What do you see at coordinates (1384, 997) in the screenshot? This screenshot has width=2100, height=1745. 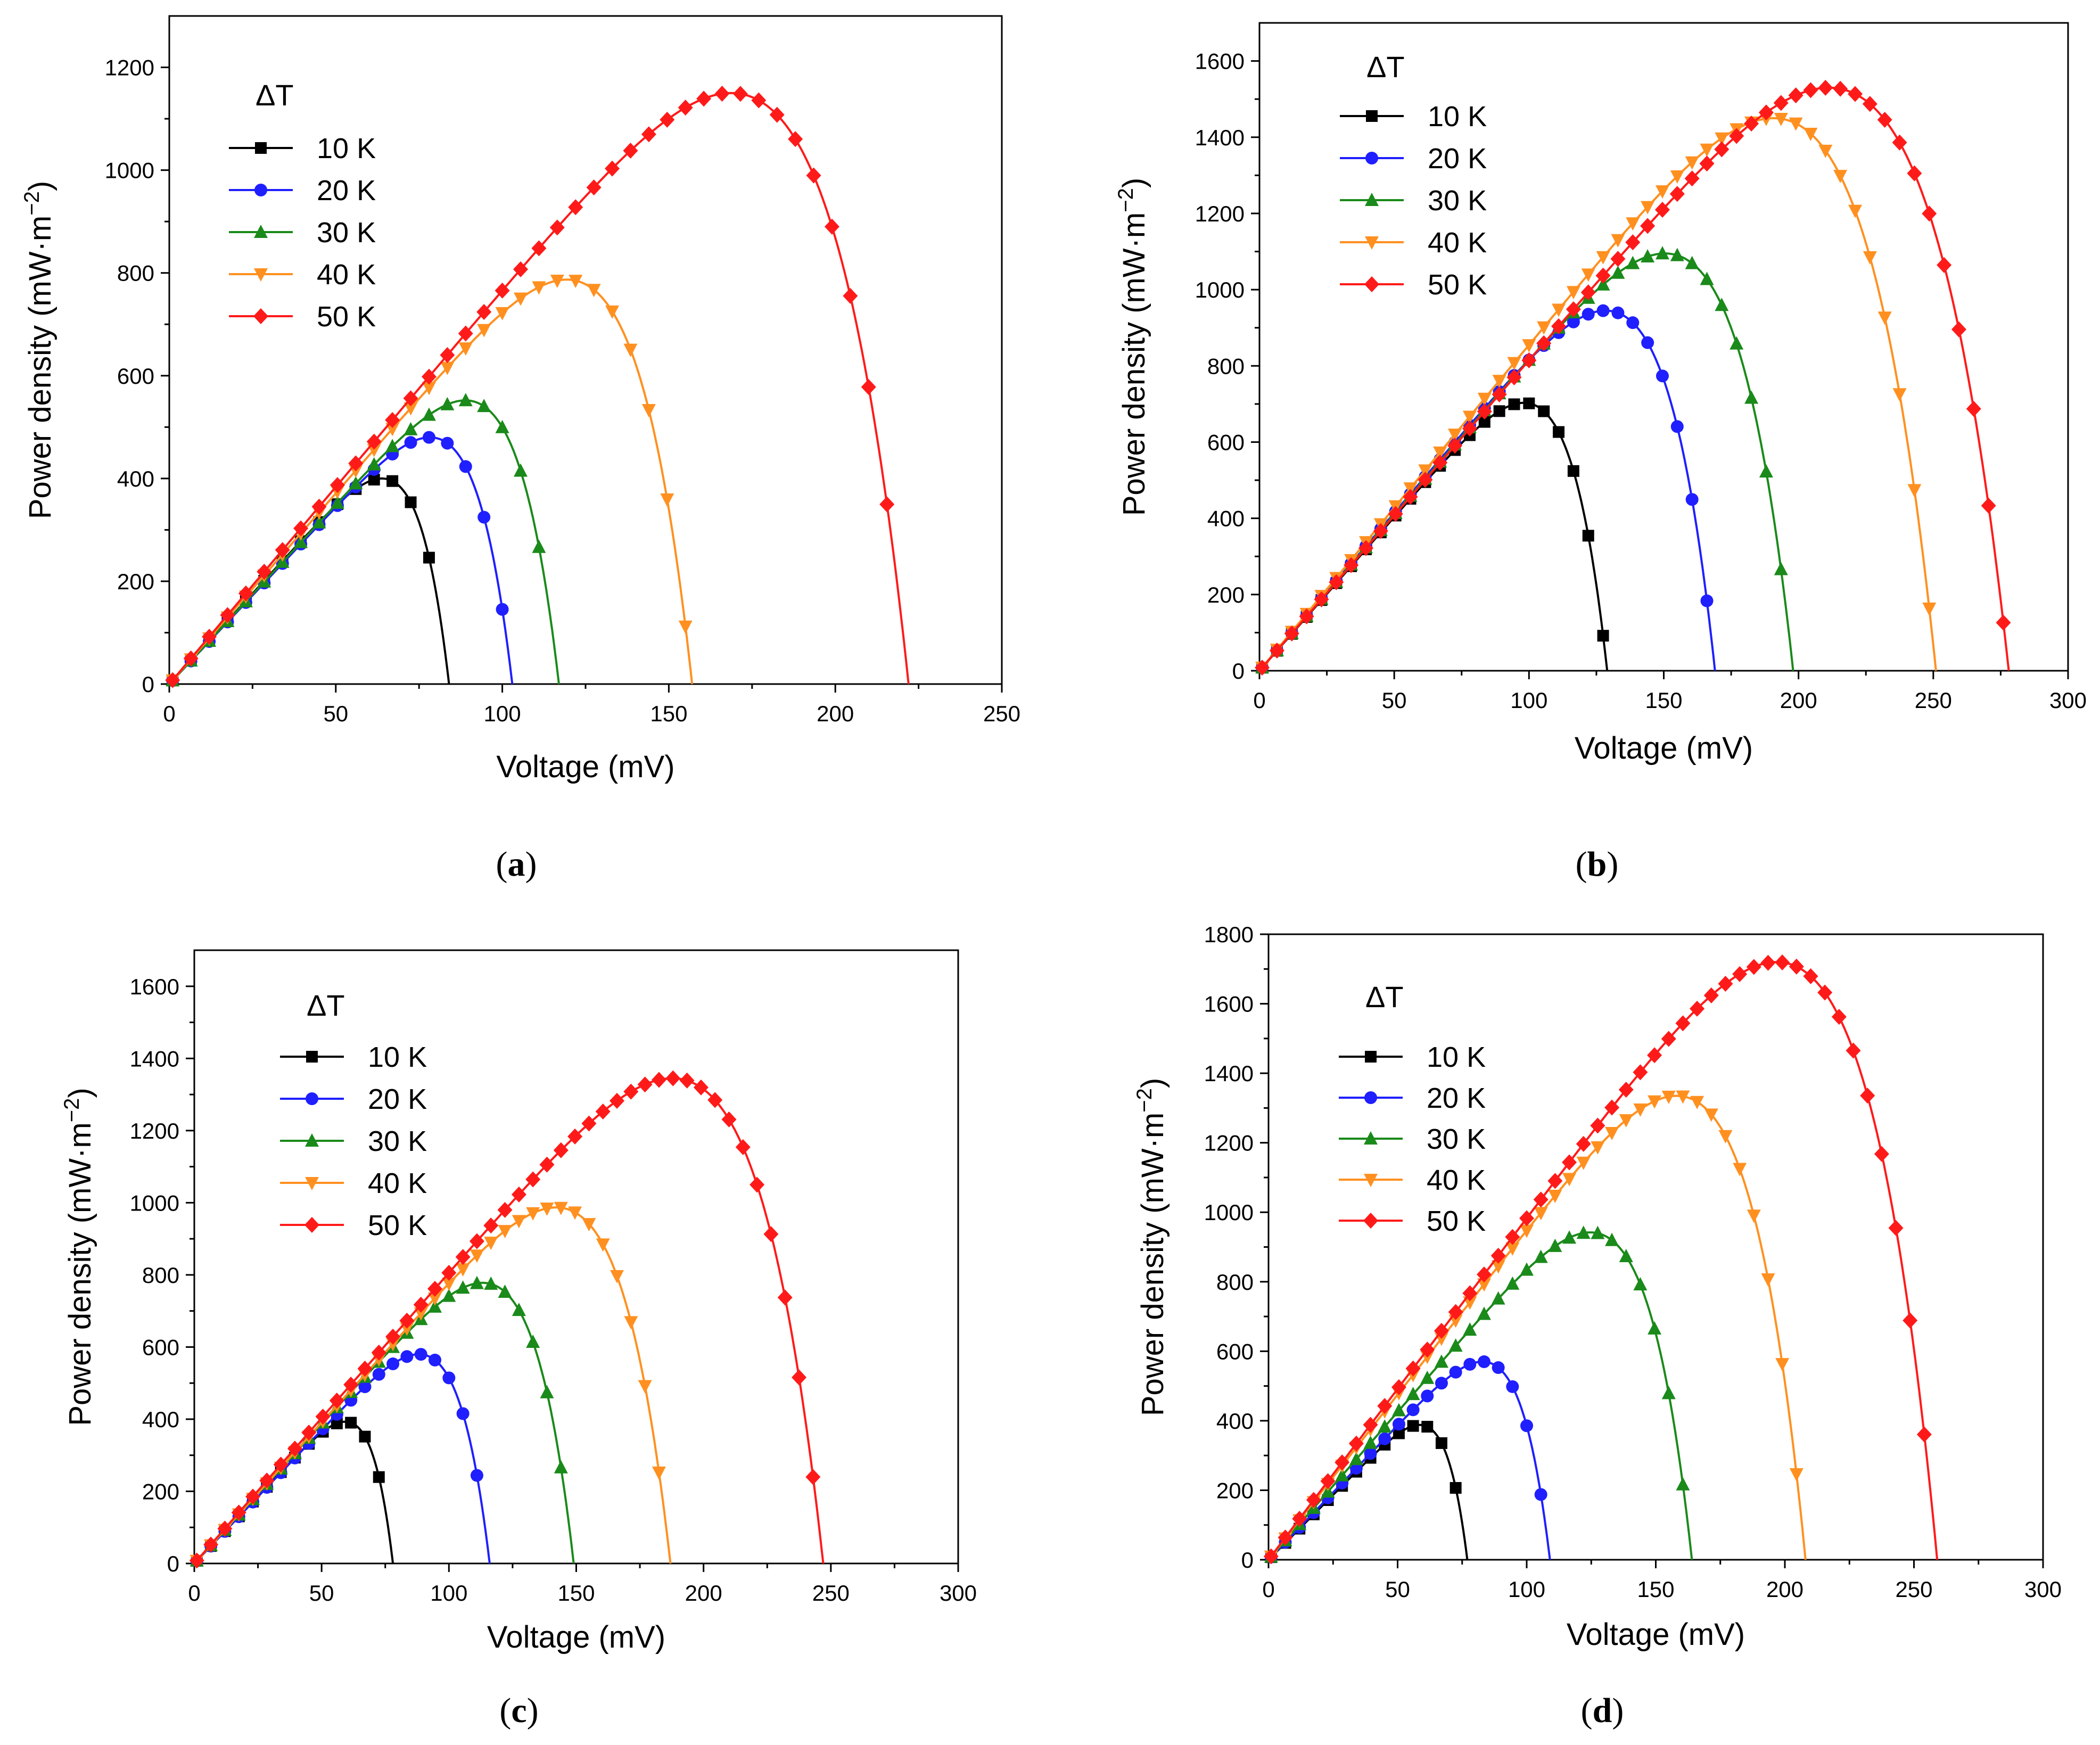 I see `legend-title: ΔT` at bounding box center [1384, 997].